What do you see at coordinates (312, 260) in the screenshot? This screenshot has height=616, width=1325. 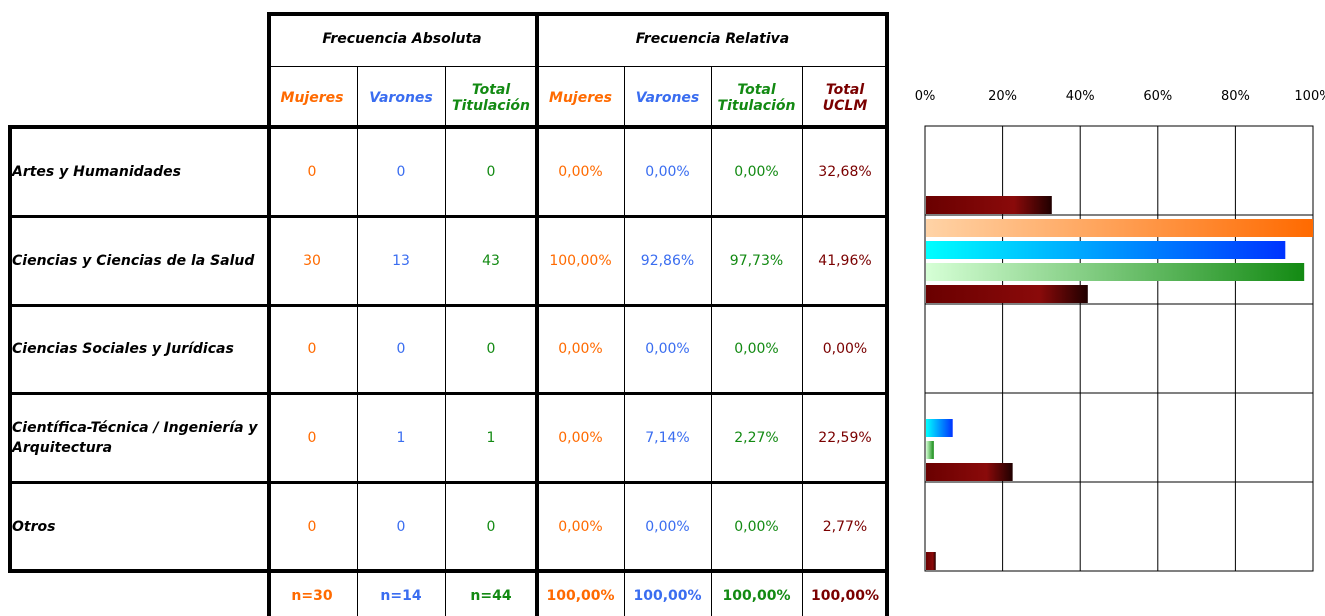 I see `table-cell: 30` at bounding box center [312, 260].